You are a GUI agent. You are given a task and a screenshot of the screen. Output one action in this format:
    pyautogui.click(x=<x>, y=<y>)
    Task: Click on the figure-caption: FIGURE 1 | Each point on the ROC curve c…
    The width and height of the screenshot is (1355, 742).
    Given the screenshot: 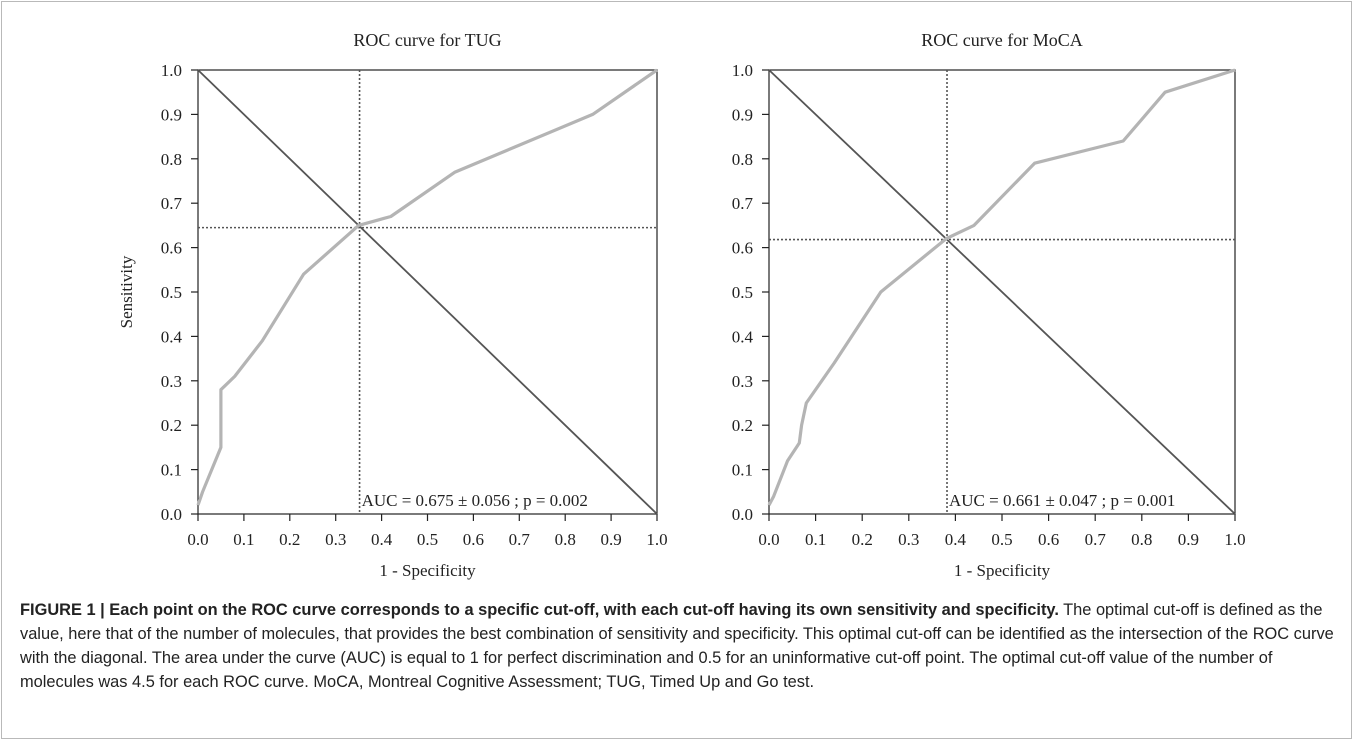 What is the action you would take?
    pyautogui.click(x=679, y=646)
    